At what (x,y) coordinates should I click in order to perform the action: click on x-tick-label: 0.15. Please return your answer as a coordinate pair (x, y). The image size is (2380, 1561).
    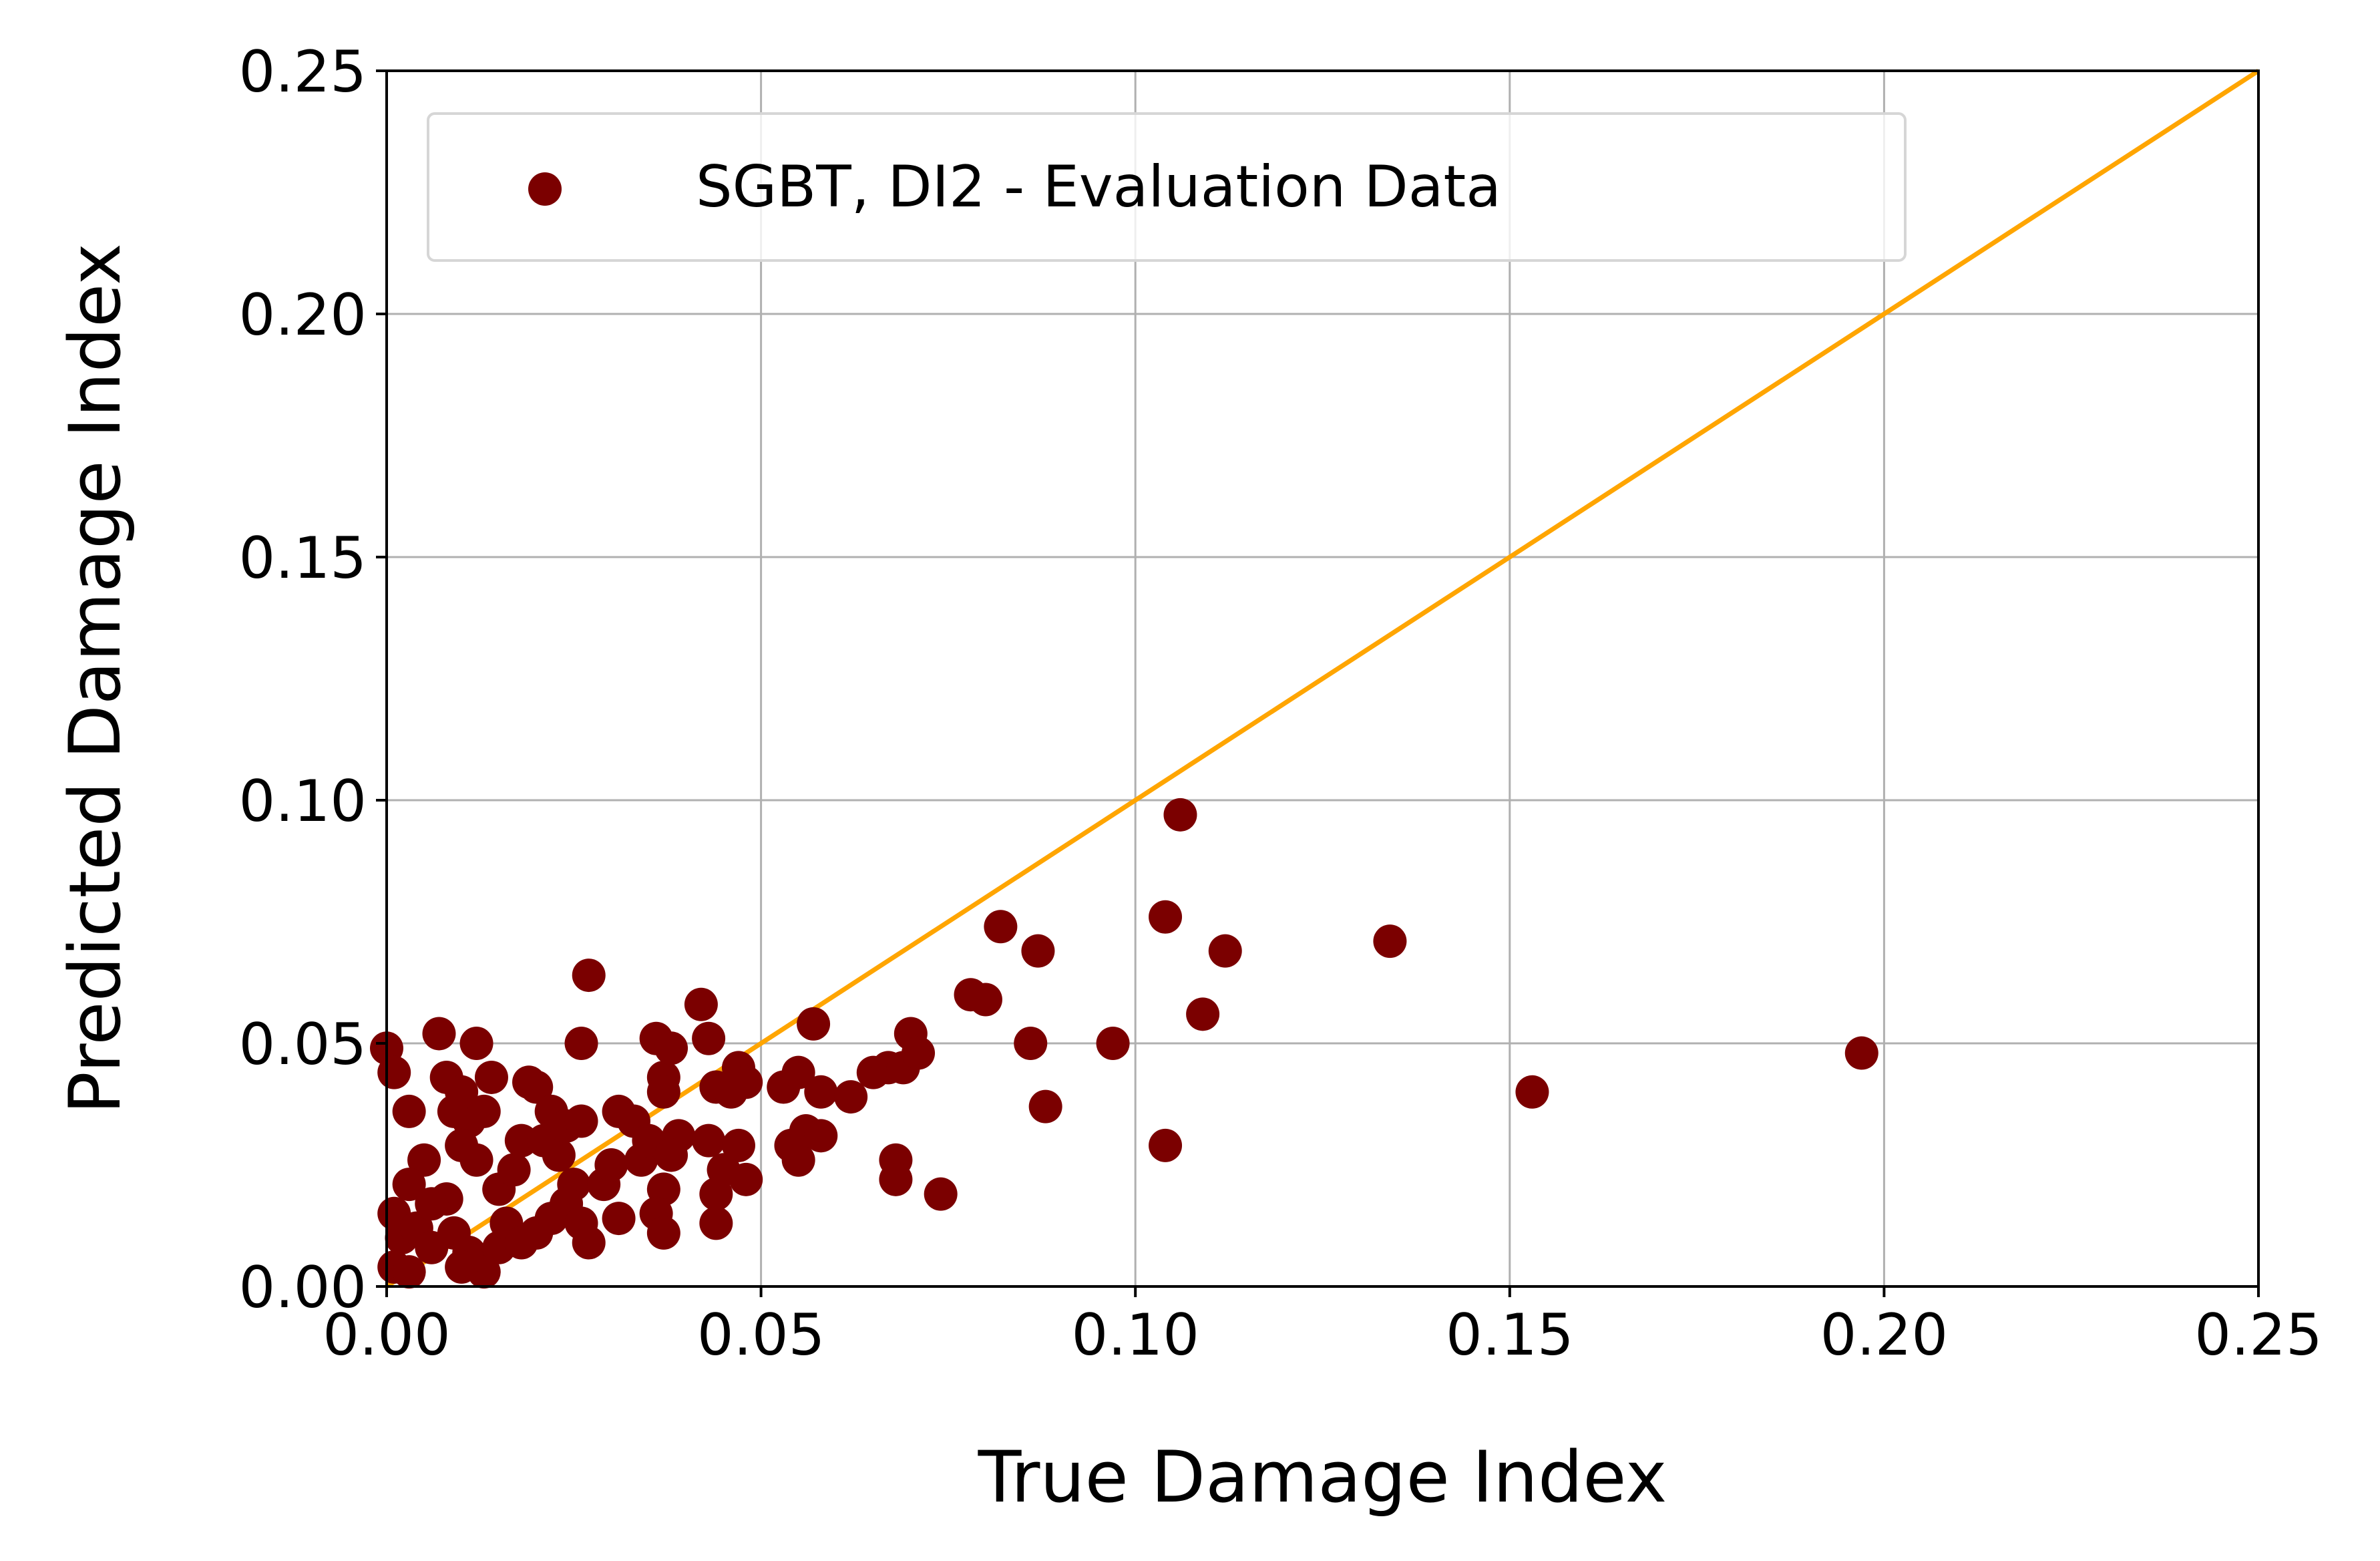
    Looking at the image, I should click on (1509, 1335).